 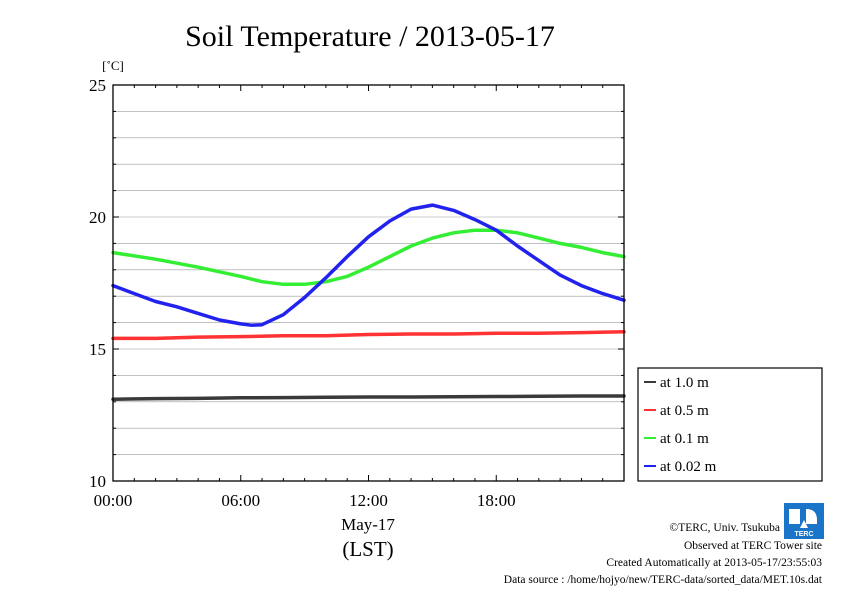 What do you see at coordinates (97, 349) in the screenshot?
I see `y-tick-label: 15` at bounding box center [97, 349].